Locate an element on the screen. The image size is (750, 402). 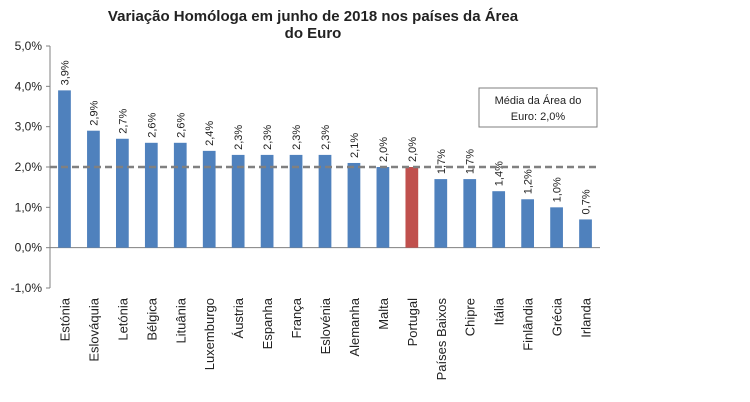
y-tick-label: 1,0% is located at coordinates (29, 207).